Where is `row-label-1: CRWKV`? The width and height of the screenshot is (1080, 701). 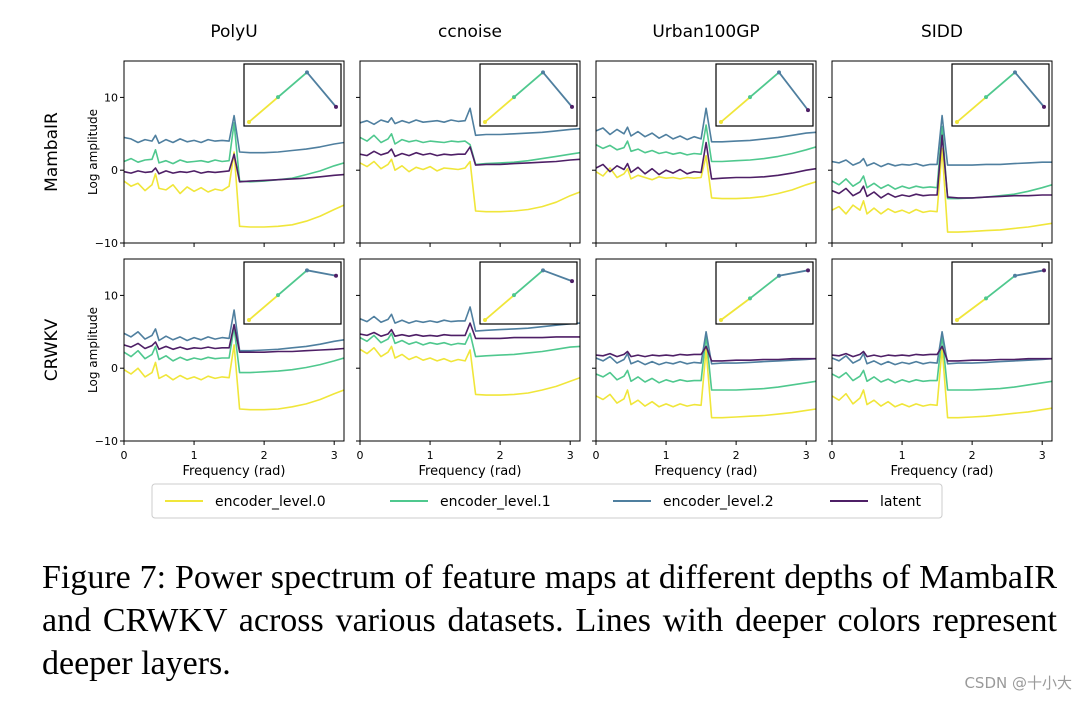 row-label-1: CRWKV is located at coordinates (52, 349).